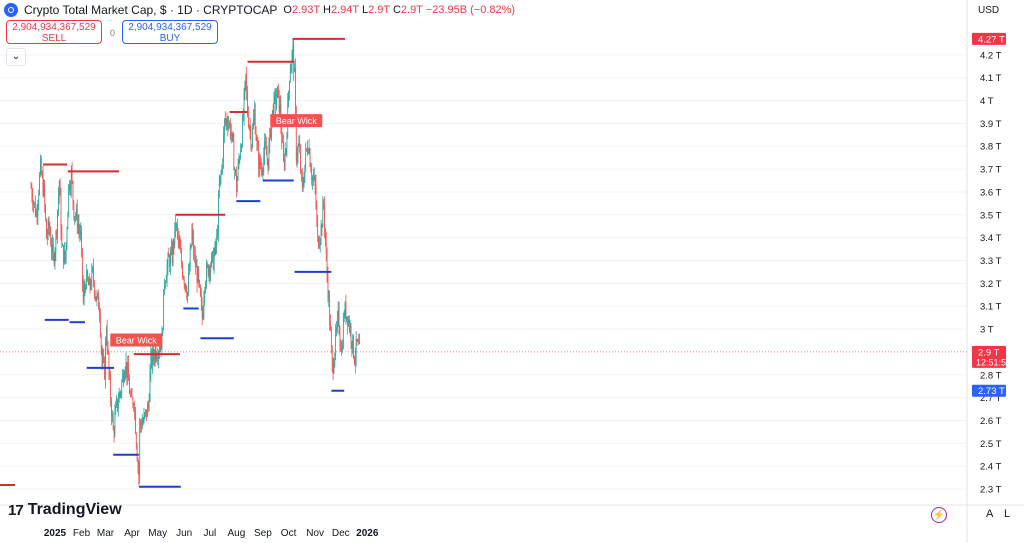 The height and width of the screenshot is (543, 1024). What do you see at coordinates (157, 533) in the screenshot?
I see `x-tick-label: May` at bounding box center [157, 533].